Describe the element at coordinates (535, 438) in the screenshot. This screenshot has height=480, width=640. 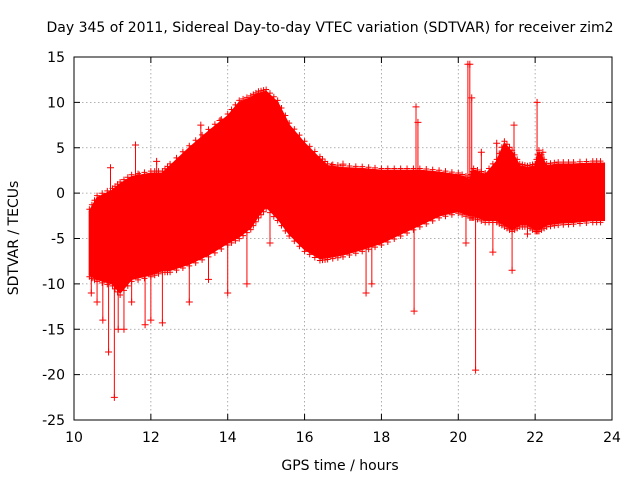
I see `x-tick-label: 22` at that location.